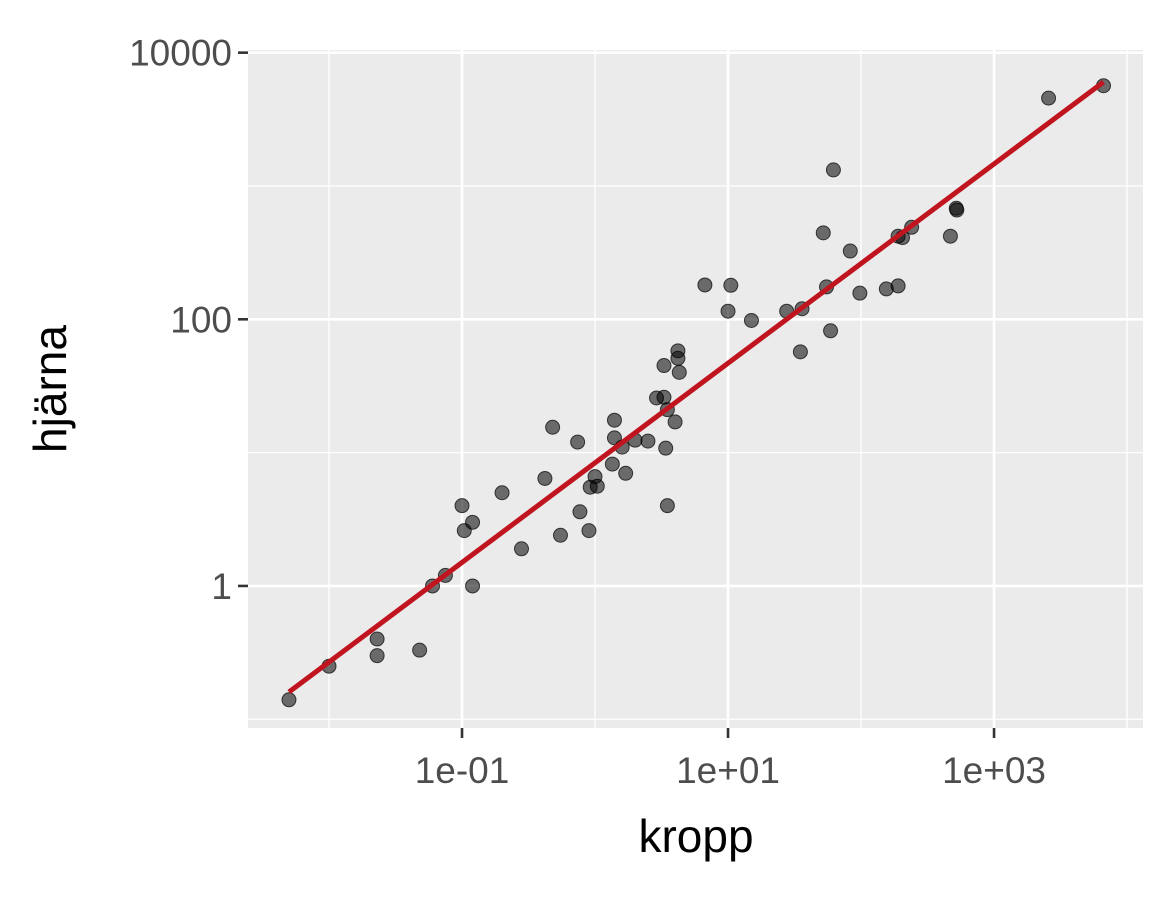 The height and width of the screenshot is (917, 1173). Describe the element at coordinates (180, 53) in the screenshot. I see `y-tick-label: 10000` at that location.